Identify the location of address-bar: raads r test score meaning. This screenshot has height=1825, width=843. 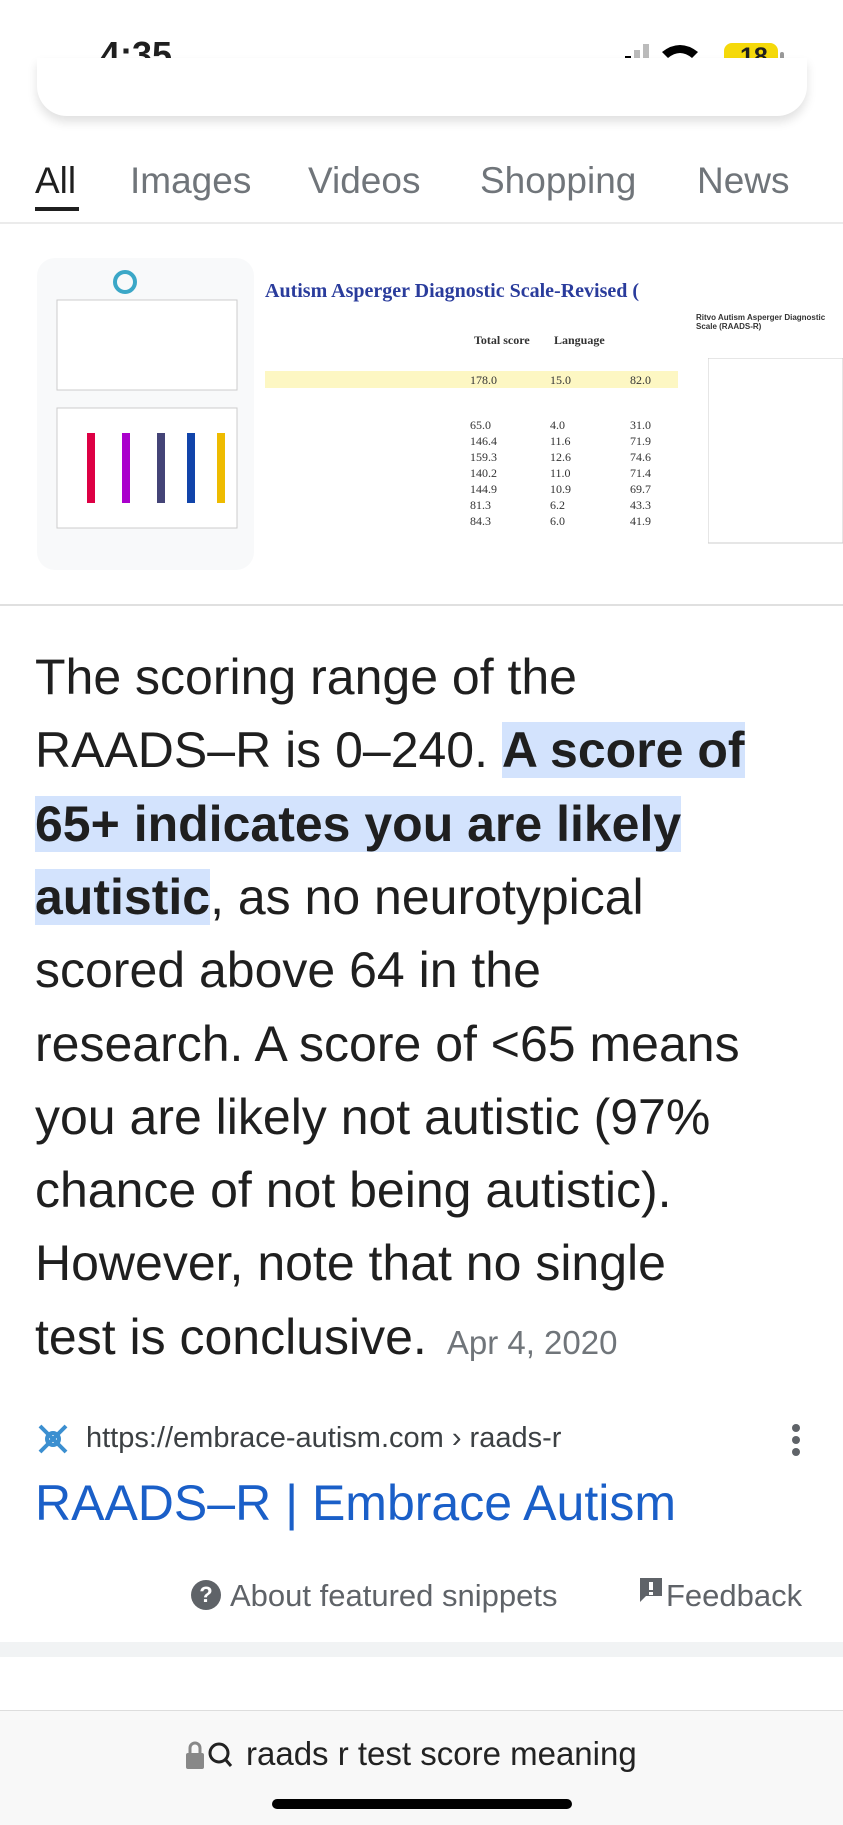
(421, 1767).